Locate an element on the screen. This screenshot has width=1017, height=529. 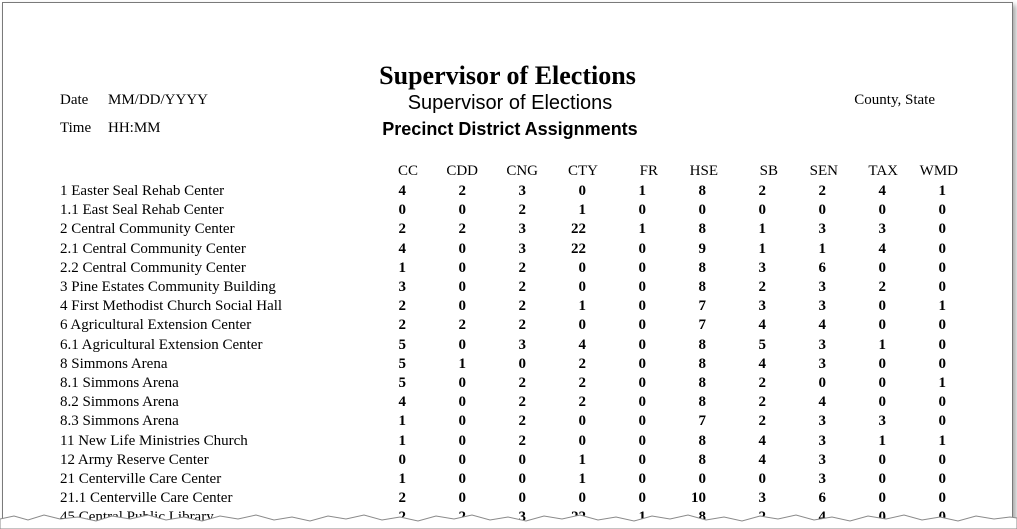
table-row: 8.1 Simmons Arena 5 0 2 2 0 8 2 0 0 1 is located at coordinates (505, 383).